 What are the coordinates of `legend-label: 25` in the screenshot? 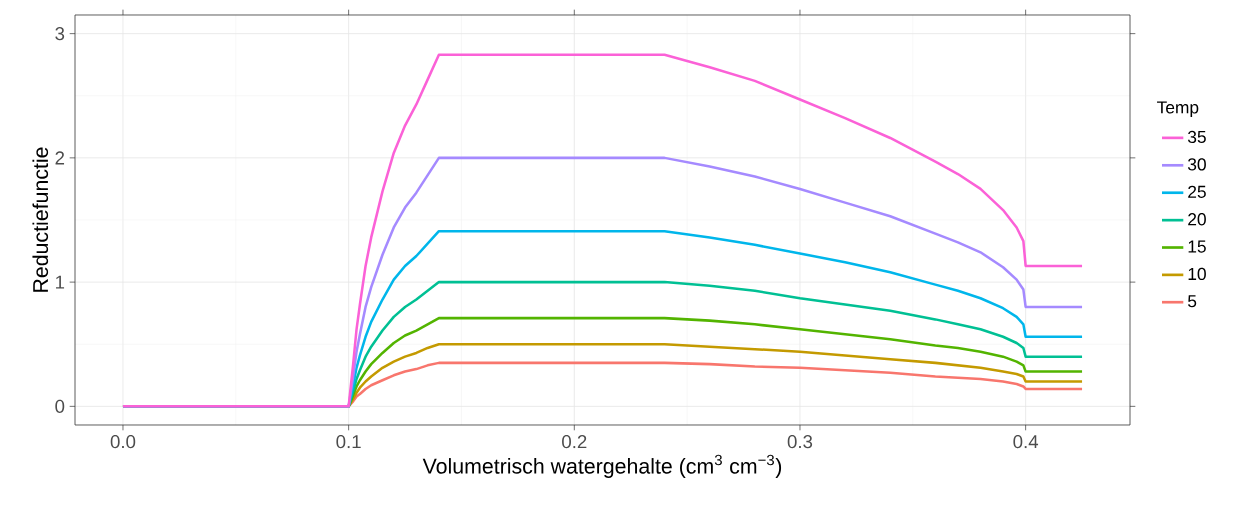 It's located at (1197, 191).